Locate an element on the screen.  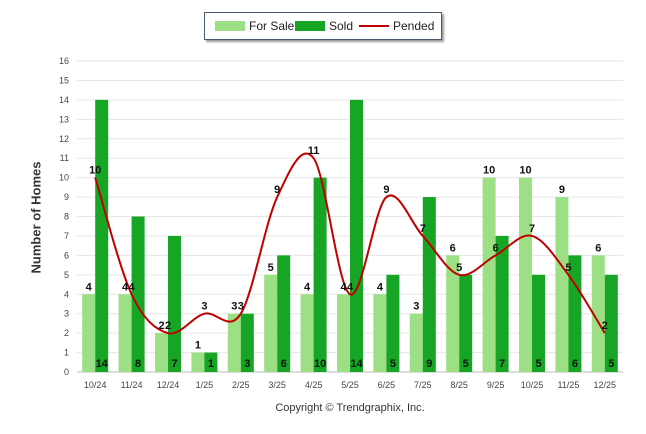
legend-item-sold: Sold is located at coordinates (324, 26).